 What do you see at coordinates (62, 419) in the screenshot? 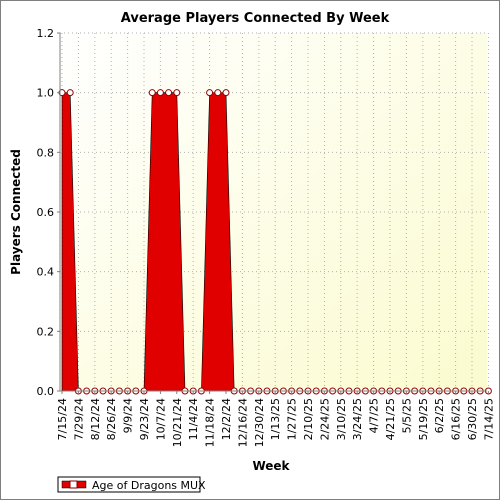
I see `x-tick-label: 7/15/24` at bounding box center [62, 419].